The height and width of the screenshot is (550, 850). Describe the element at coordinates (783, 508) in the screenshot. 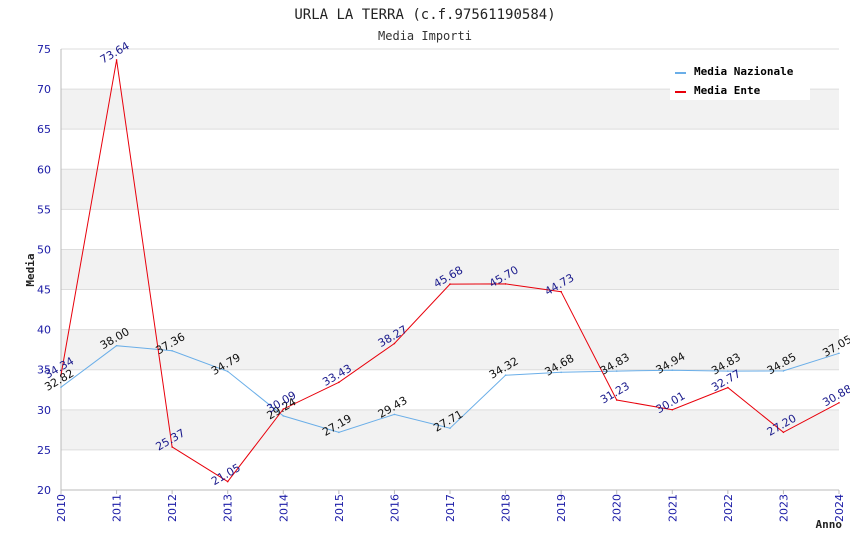

I see `x-tick-label: 2023` at that location.